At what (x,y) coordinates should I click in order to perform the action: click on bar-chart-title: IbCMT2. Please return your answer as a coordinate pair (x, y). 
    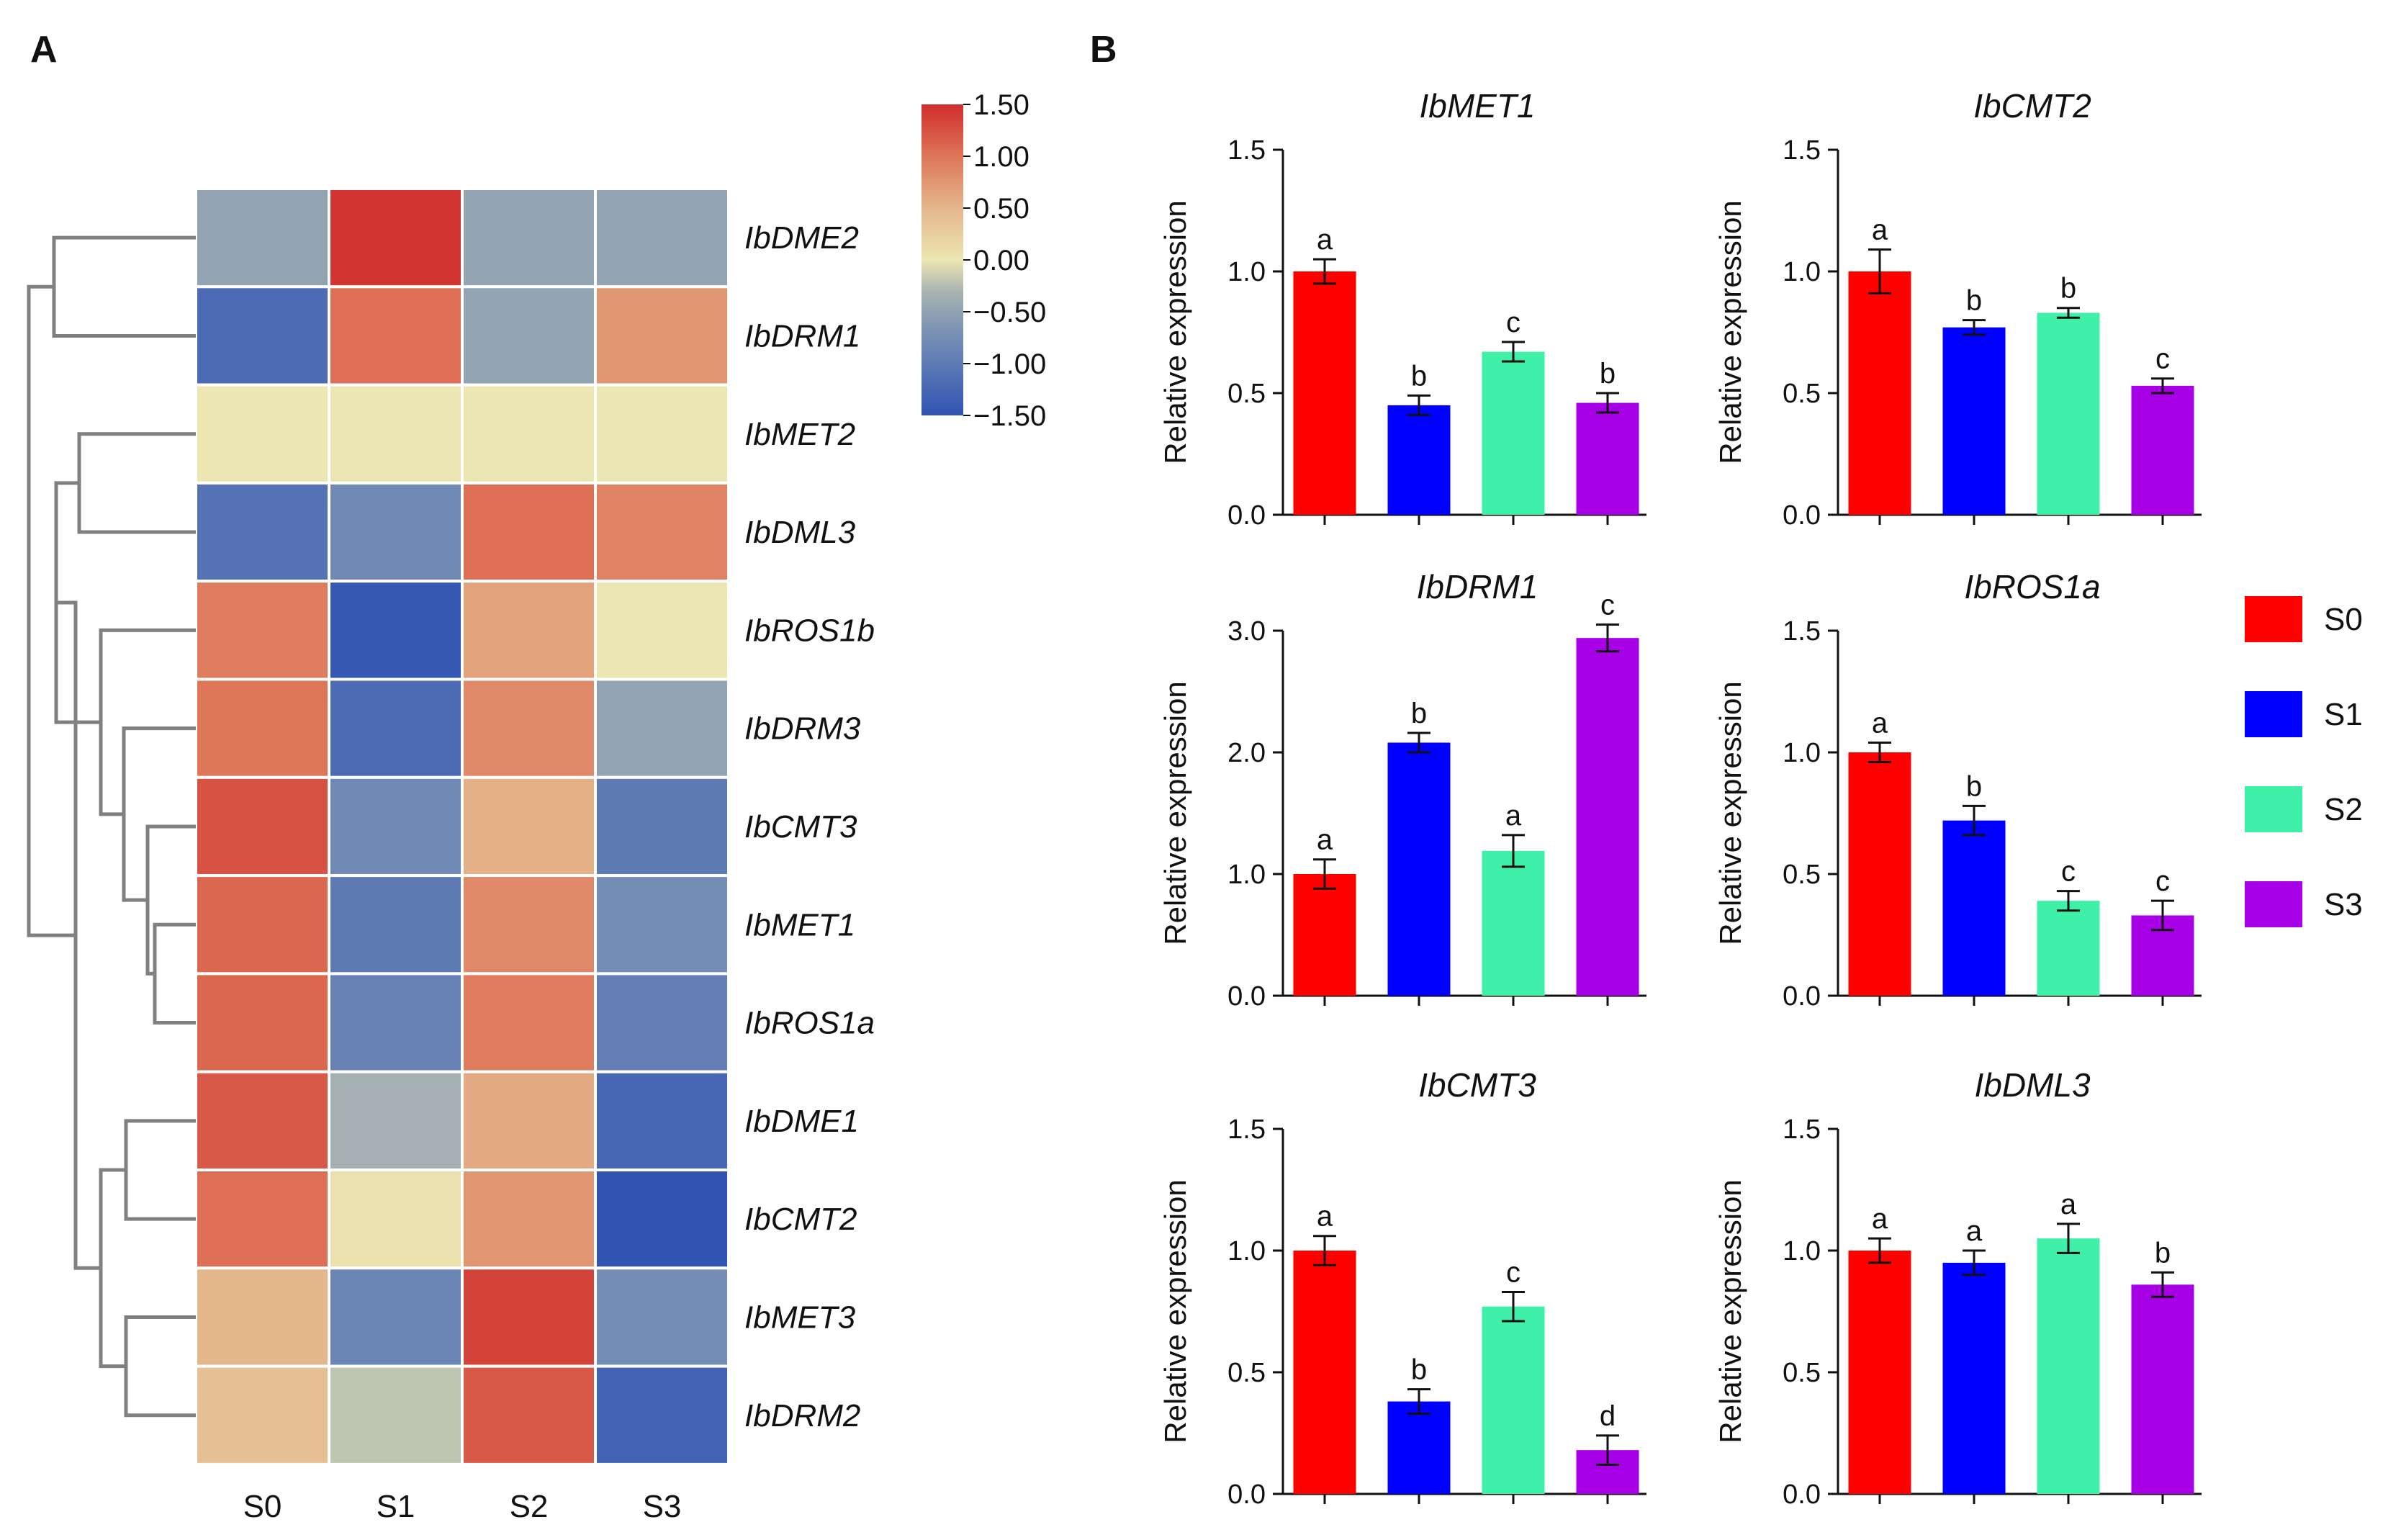
    Looking at the image, I should click on (2032, 106).